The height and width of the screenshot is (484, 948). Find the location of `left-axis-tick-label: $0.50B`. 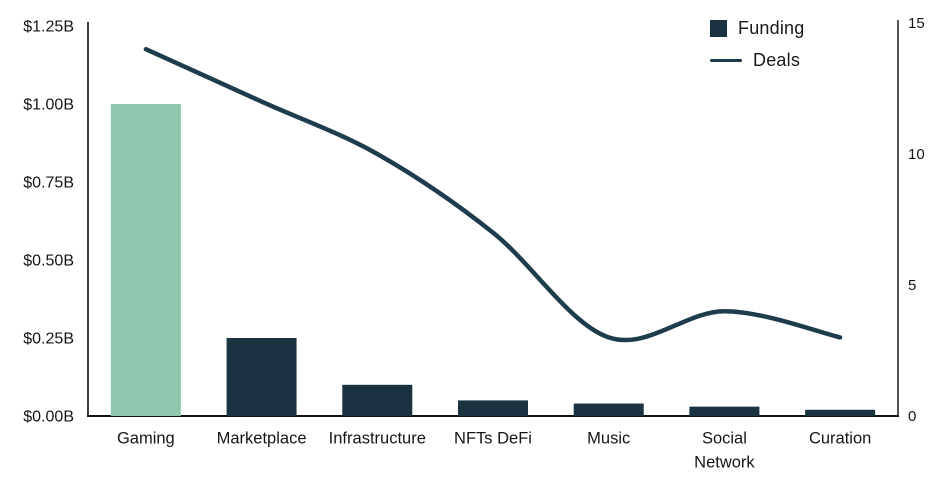

left-axis-tick-label: $0.50B is located at coordinates (48, 261).